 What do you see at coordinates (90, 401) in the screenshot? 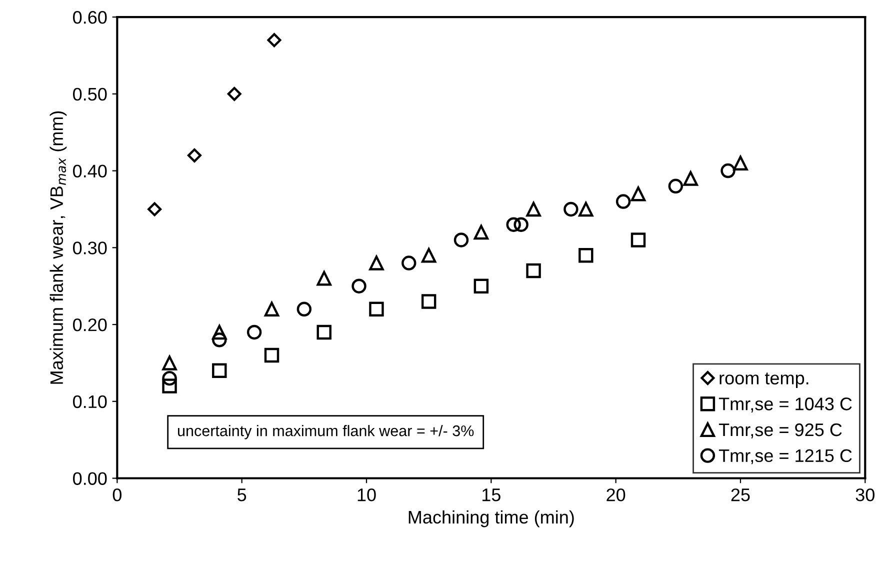
I see `y-tick-label: 0.10` at bounding box center [90, 401].